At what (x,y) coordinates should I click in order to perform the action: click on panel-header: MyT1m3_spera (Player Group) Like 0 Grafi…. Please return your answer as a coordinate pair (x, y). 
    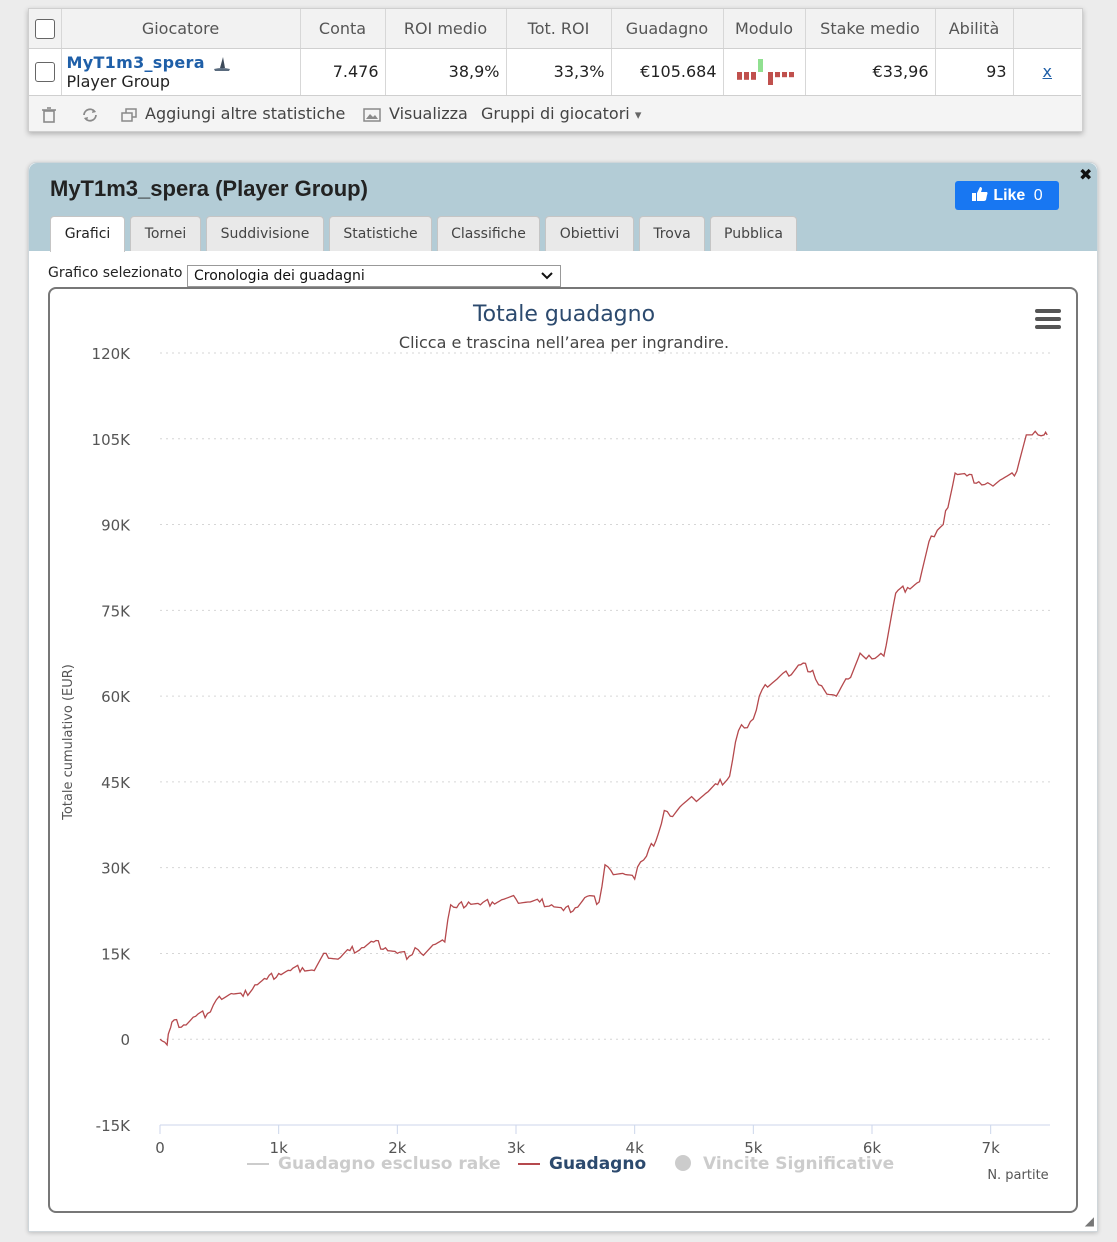
    Looking at the image, I should click on (563, 207).